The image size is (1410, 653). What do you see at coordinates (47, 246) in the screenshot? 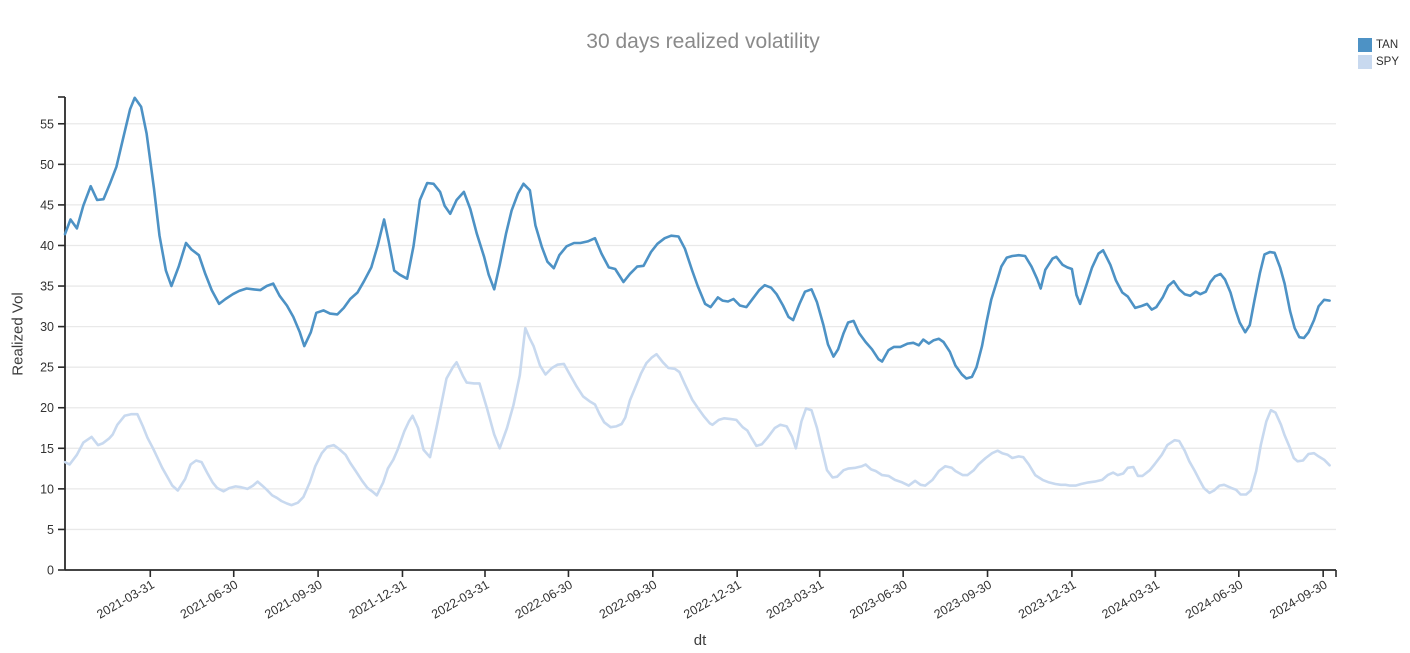
I see `y-tick-label: 40` at bounding box center [47, 246].